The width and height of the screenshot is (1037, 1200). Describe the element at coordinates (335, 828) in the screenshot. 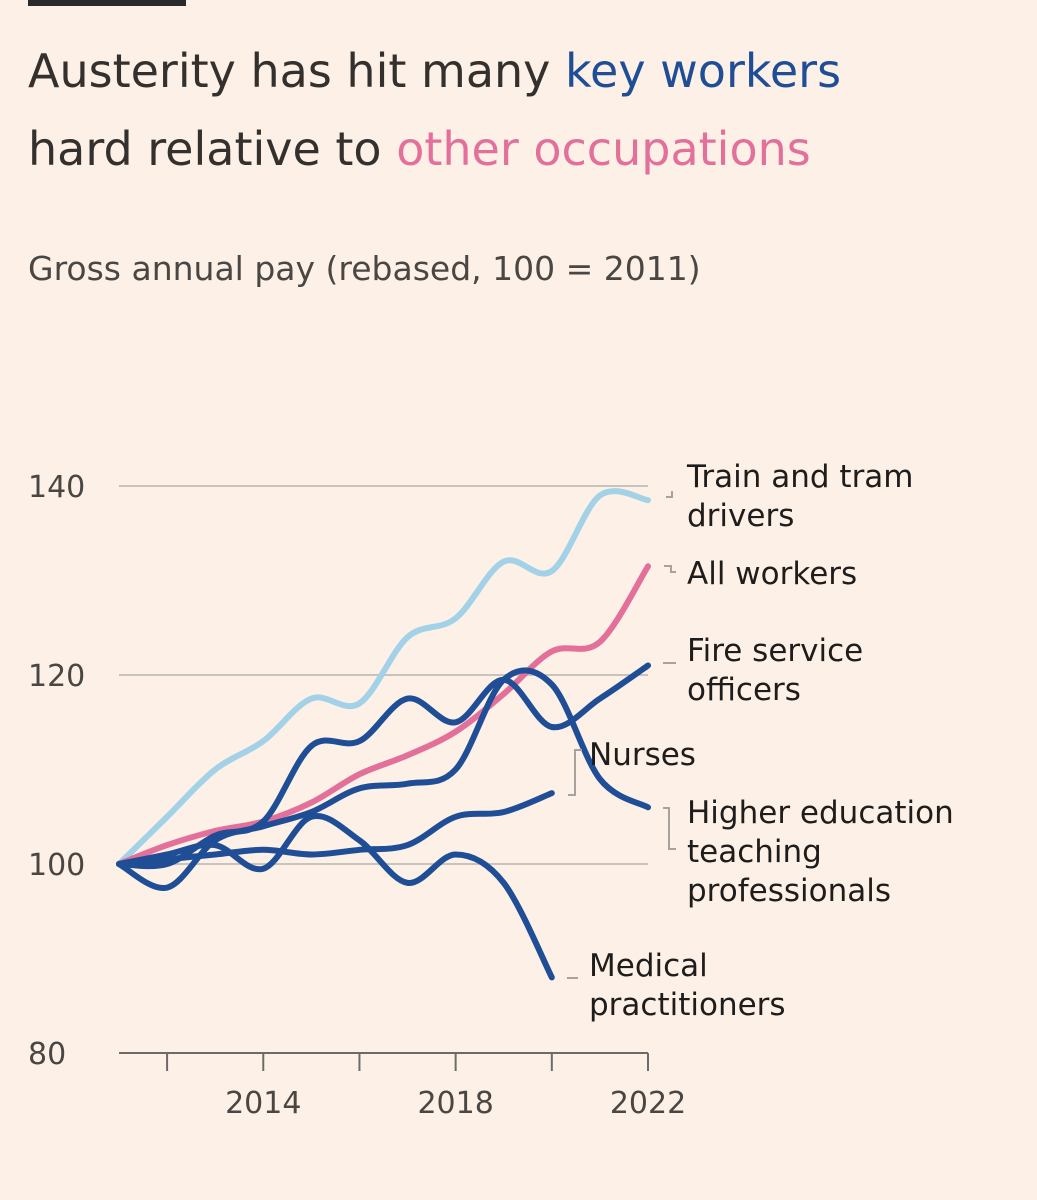

I see `series-line-nurses` at that location.